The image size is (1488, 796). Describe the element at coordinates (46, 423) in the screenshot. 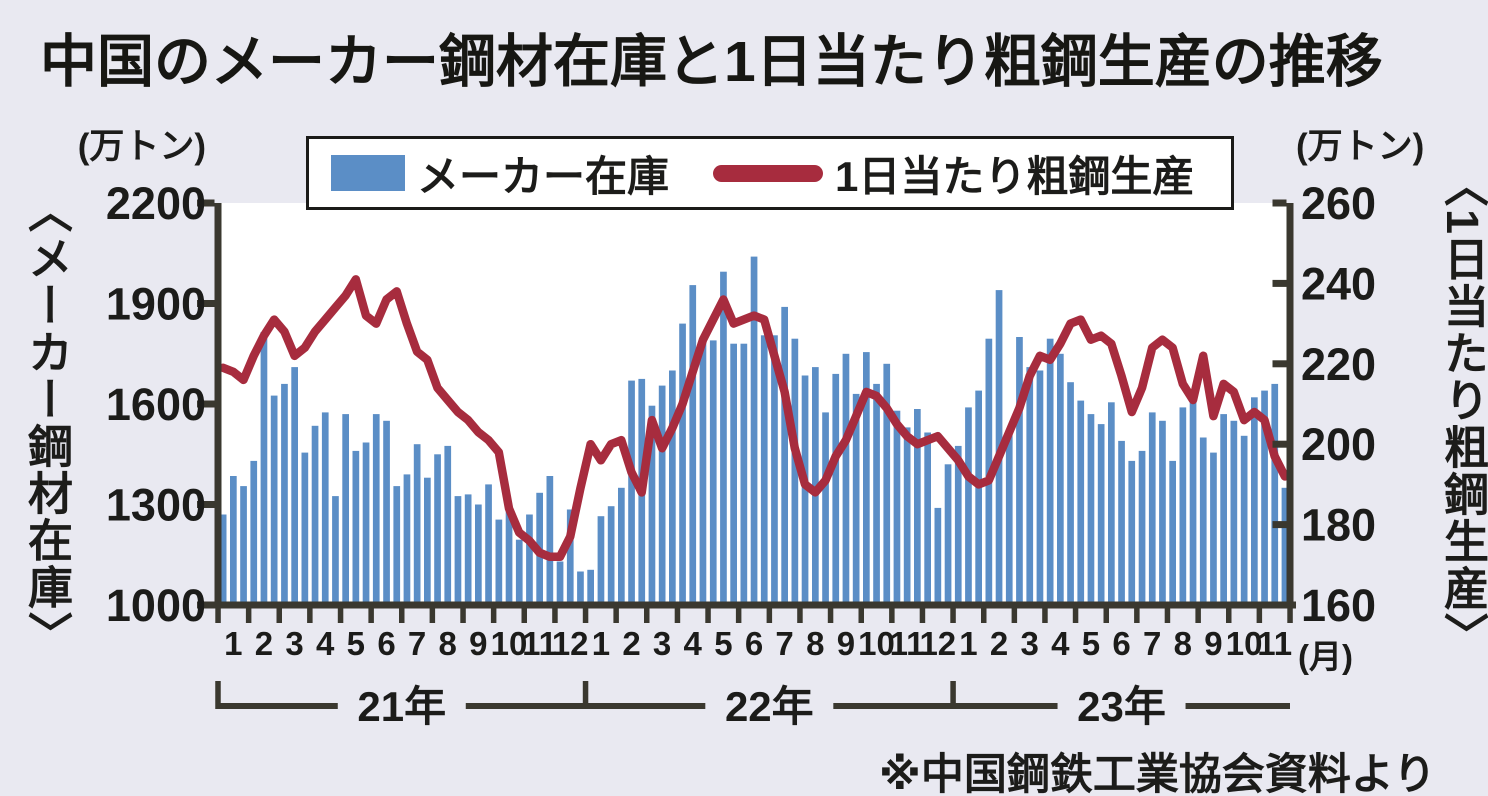

I see `left-axis-title: 〈メーカー鋼材在庫〉` at that location.